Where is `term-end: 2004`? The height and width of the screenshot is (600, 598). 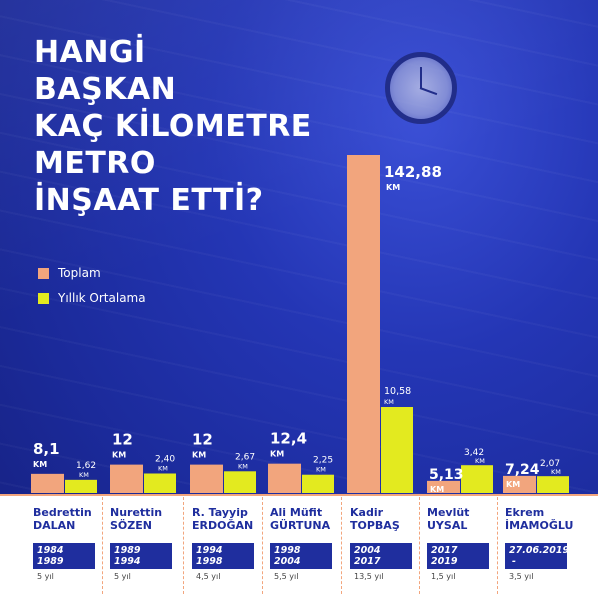 term-end: 2004 is located at coordinates (287, 561).